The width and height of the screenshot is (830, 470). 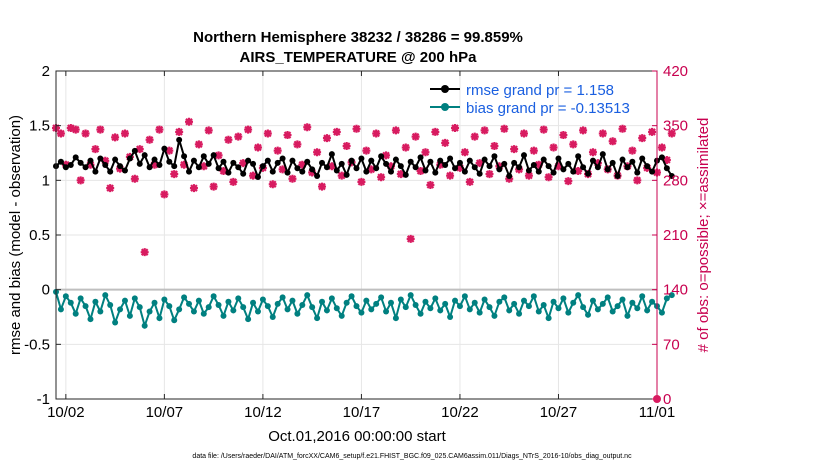 I want to click on x-tick-label: 10/22, so click(x=460, y=412).